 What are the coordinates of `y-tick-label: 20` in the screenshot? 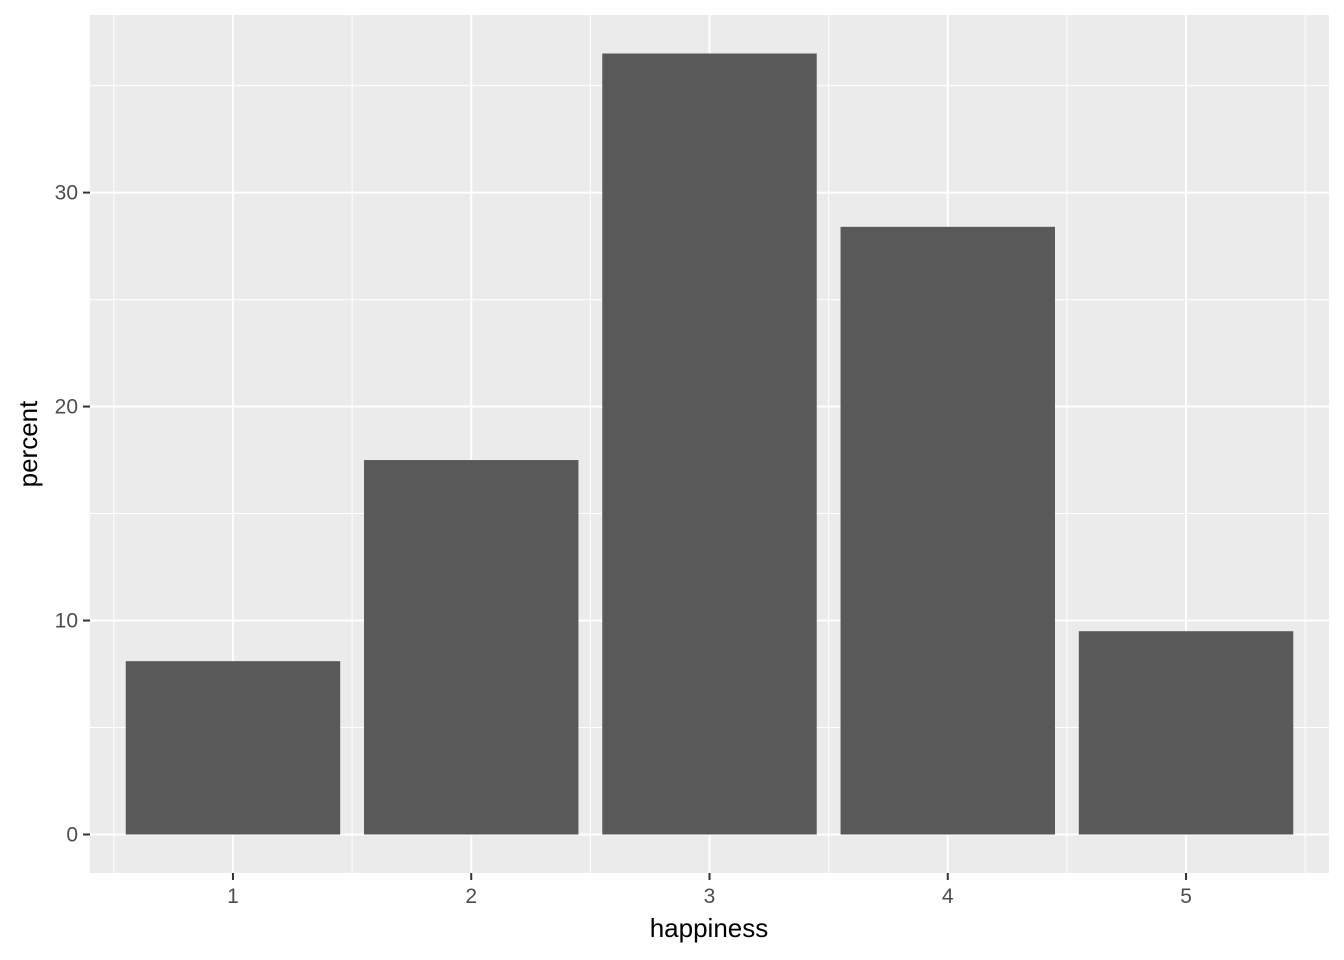 It's located at (66, 407).